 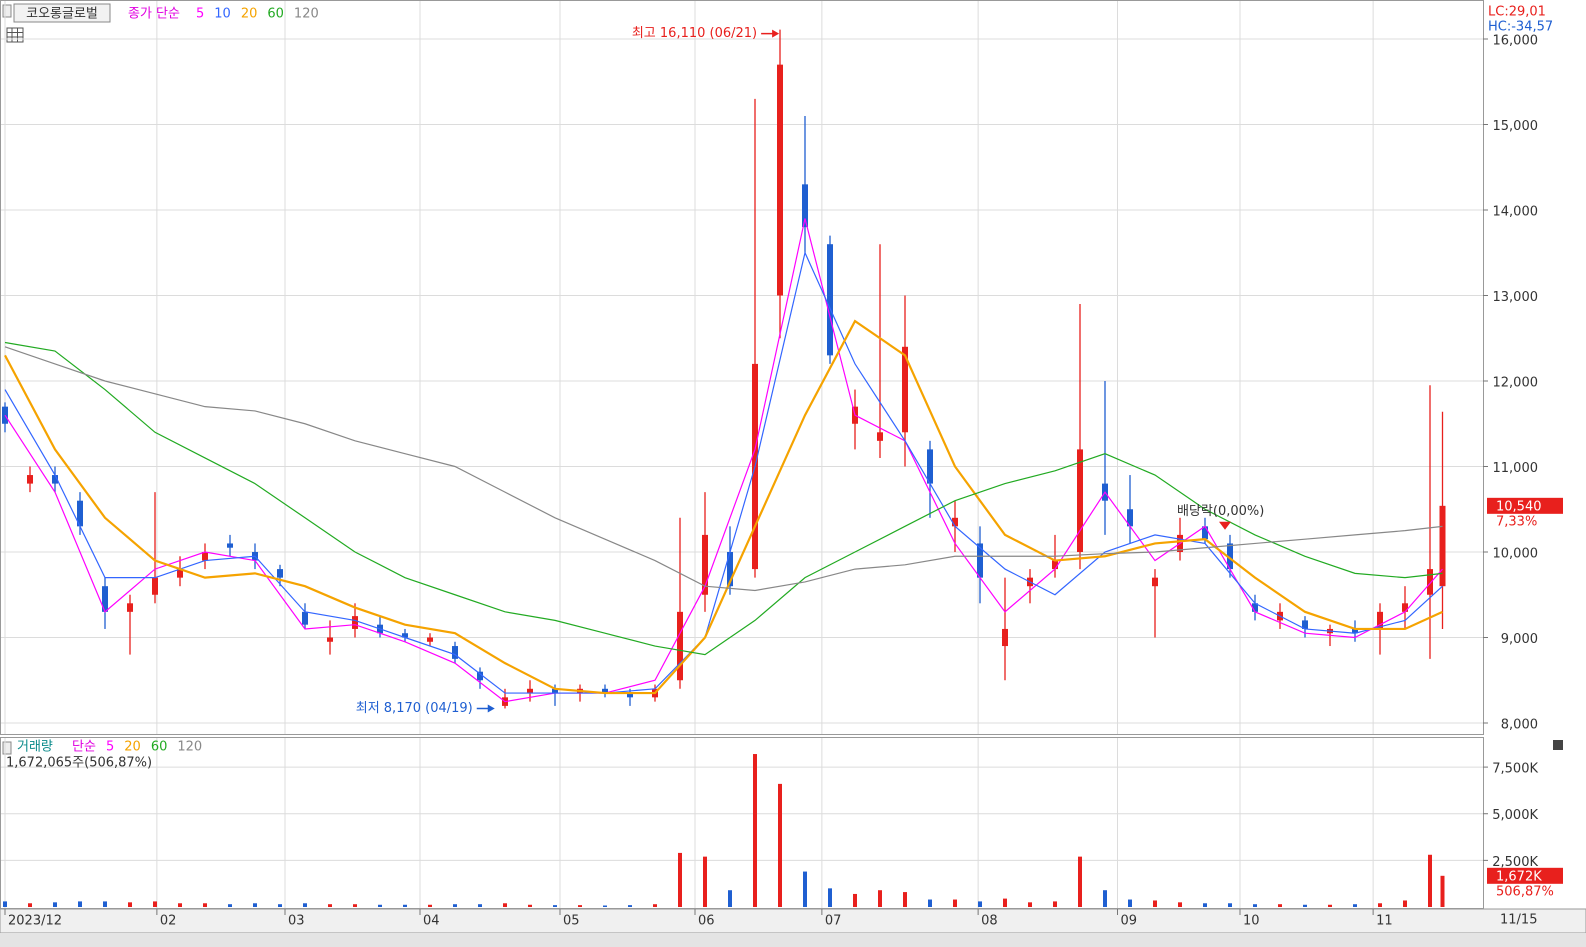 What do you see at coordinates (1225, 525) in the screenshot?
I see `annotation-marker` at bounding box center [1225, 525].